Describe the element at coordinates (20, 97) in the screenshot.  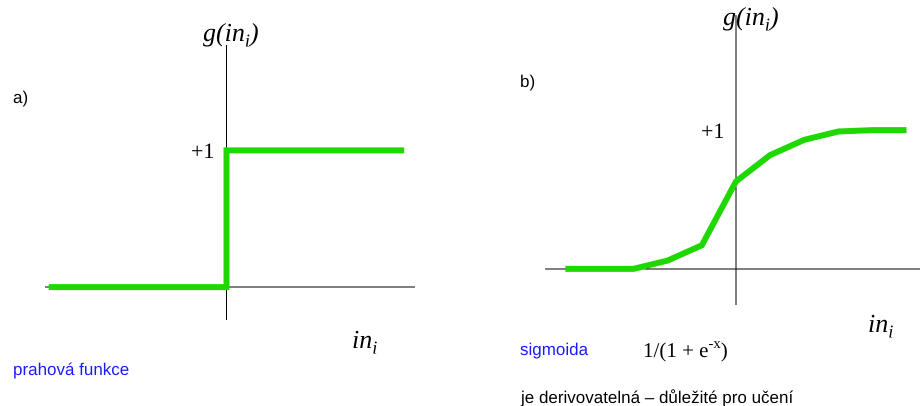
I see `chart-title: a)` at that location.